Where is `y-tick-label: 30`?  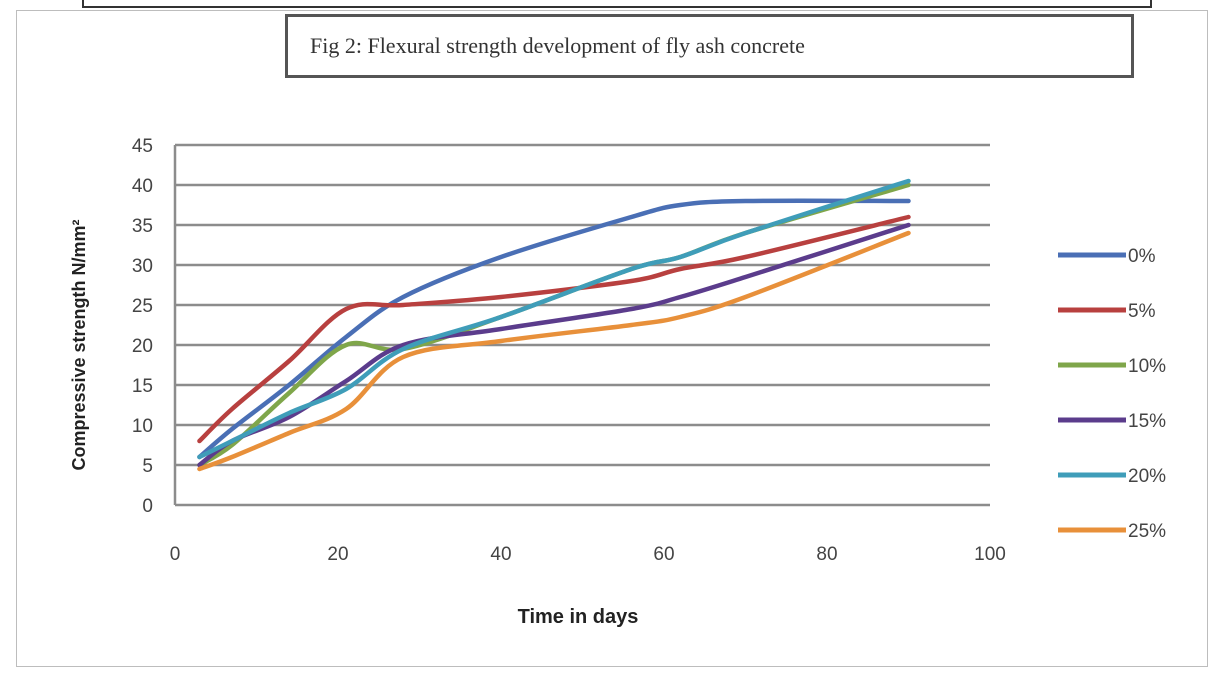 y-tick-label: 30 is located at coordinates (142, 266).